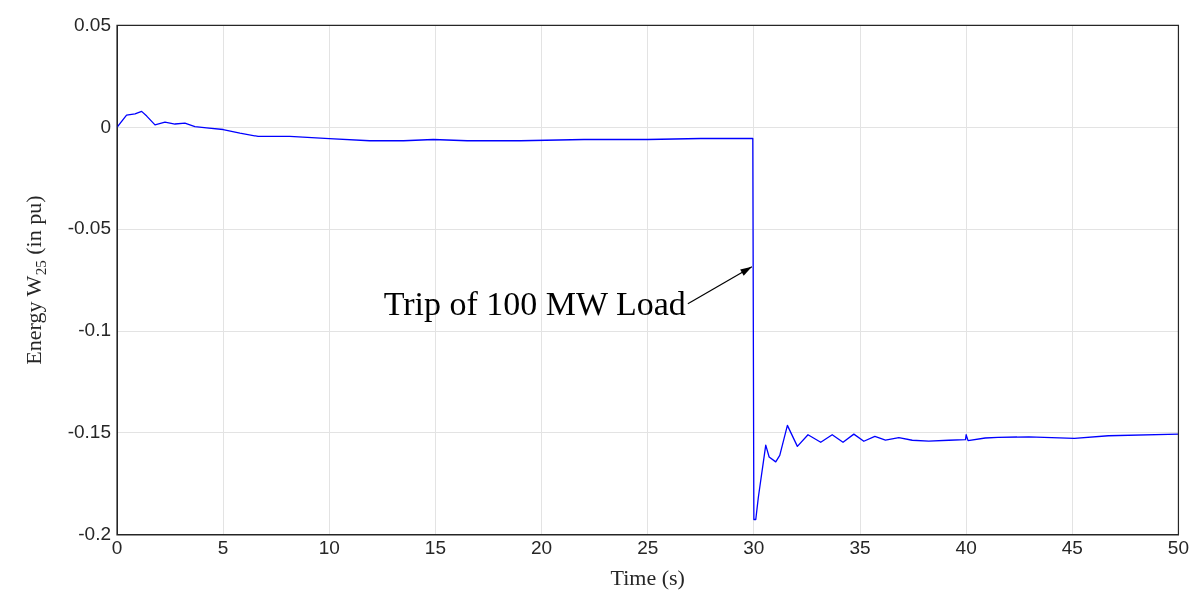 The width and height of the screenshot is (1200, 604). What do you see at coordinates (1178, 548) in the screenshot?
I see `x-tick-label: 50` at bounding box center [1178, 548].